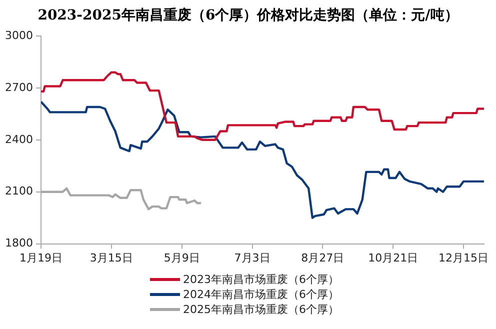 The width and height of the screenshot is (496, 329). What do you see at coordinates (393, 257) in the screenshot?
I see `x-tick-label: 10月21日` at bounding box center [393, 257].